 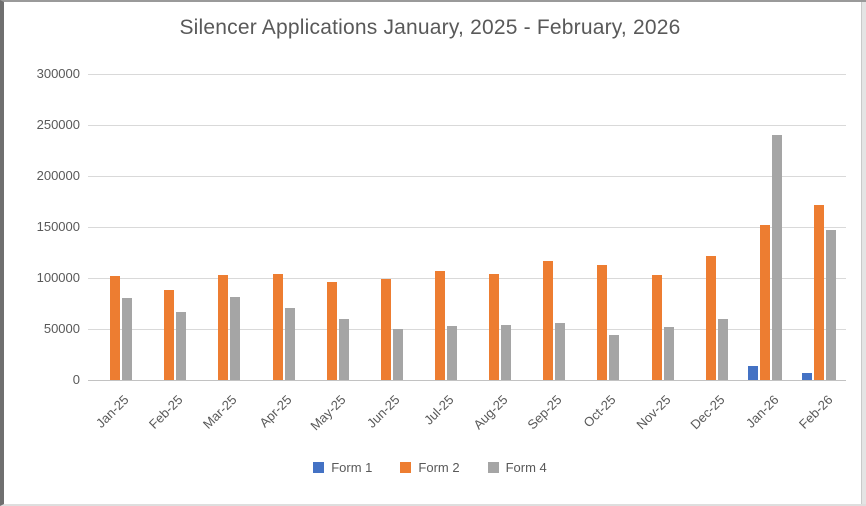 What do you see at coordinates (58, 124) in the screenshot?
I see `y-tick-label: 250000` at bounding box center [58, 124].